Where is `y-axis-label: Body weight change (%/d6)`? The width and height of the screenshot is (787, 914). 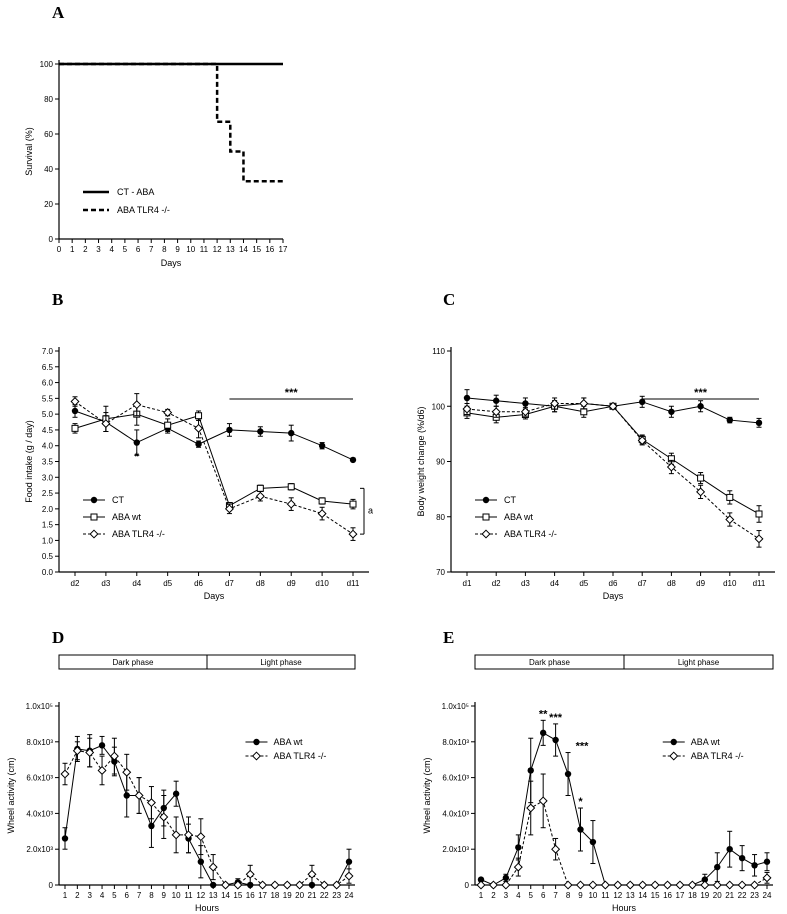 y-axis-label: Body weight change (%/d6) is located at coordinates (421, 461).